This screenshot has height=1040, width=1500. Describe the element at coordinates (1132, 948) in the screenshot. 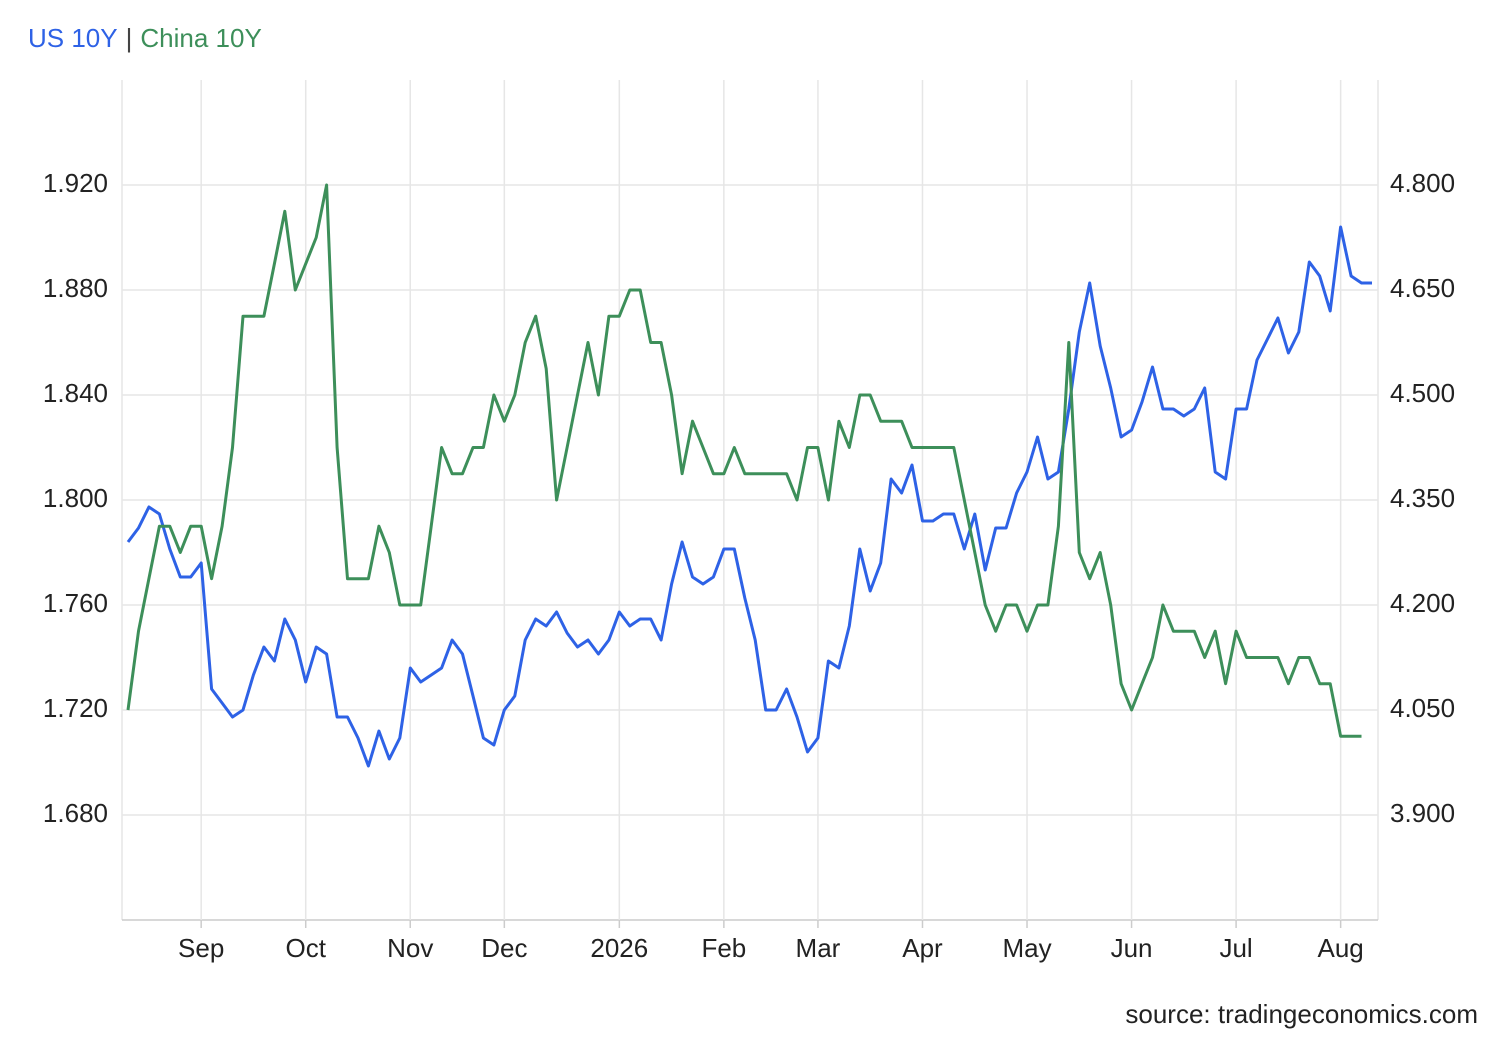

I see `x-tick-label: Jun` at that location.